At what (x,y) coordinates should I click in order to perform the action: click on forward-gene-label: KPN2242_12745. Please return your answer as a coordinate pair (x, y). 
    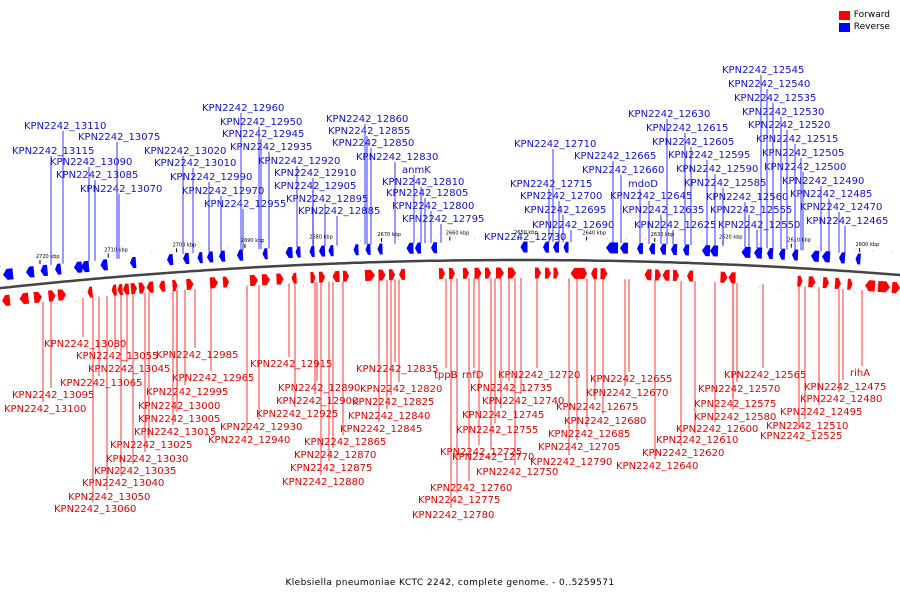
    Looking at the image, I should click on (503, 415).